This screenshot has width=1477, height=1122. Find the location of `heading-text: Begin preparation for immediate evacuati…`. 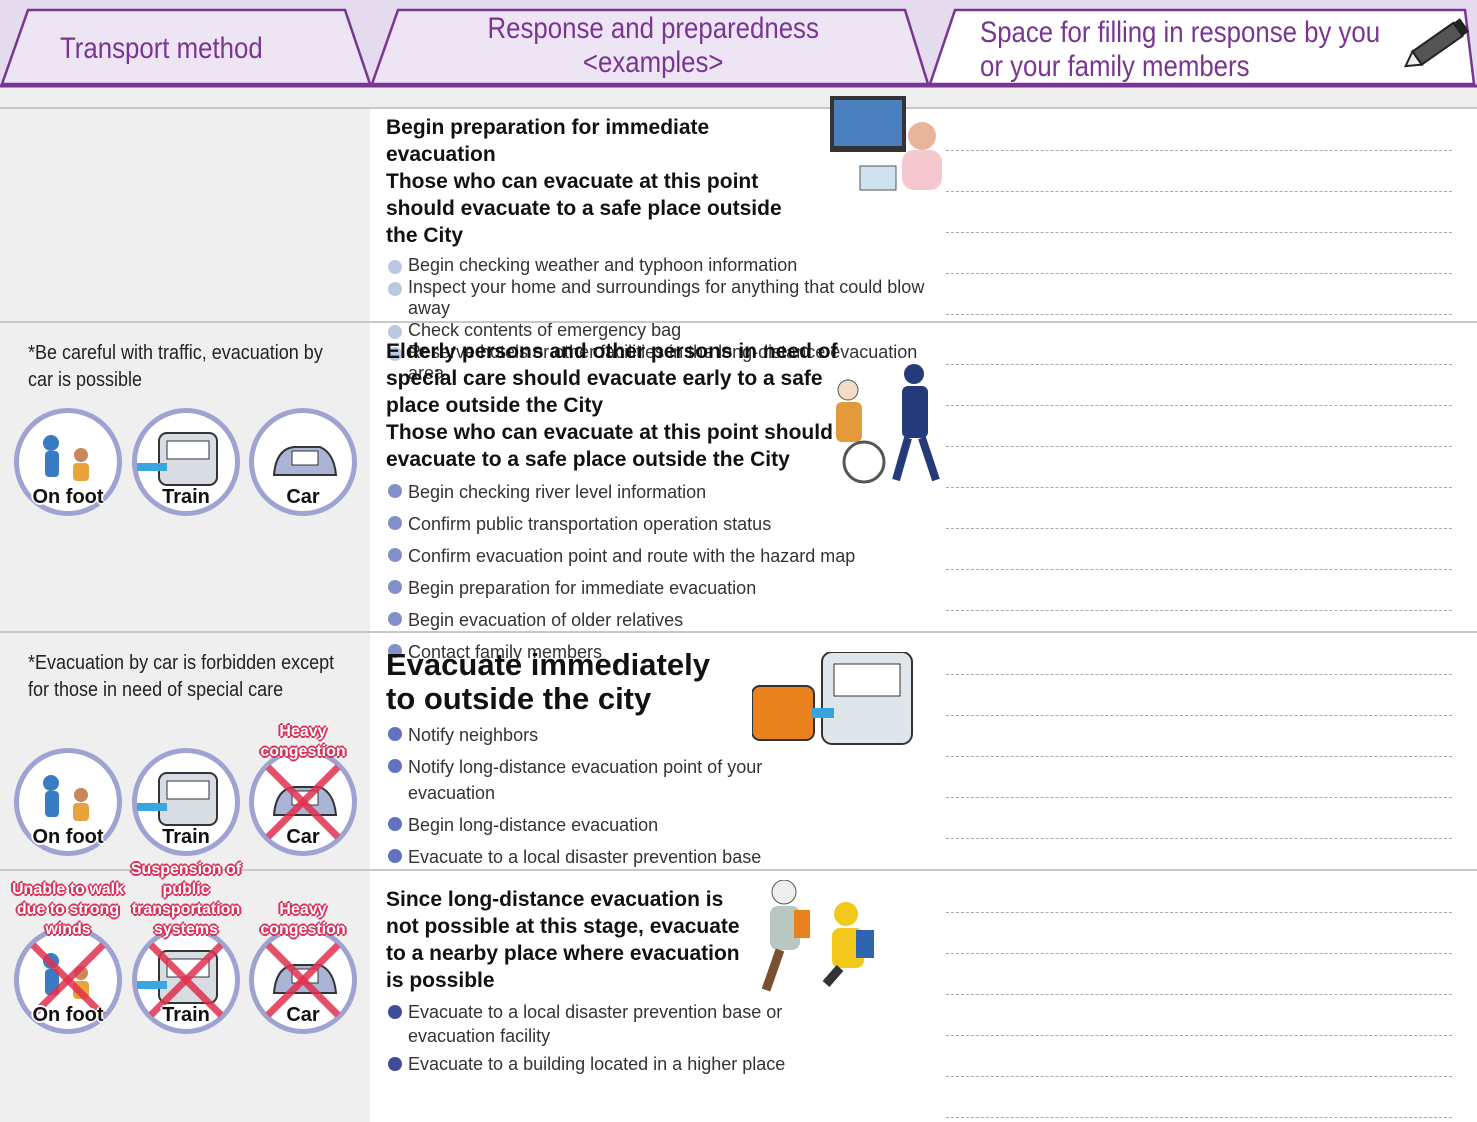

heading-text: Begin preparation for immediate evacuati… is located at coordinates (548, 141).